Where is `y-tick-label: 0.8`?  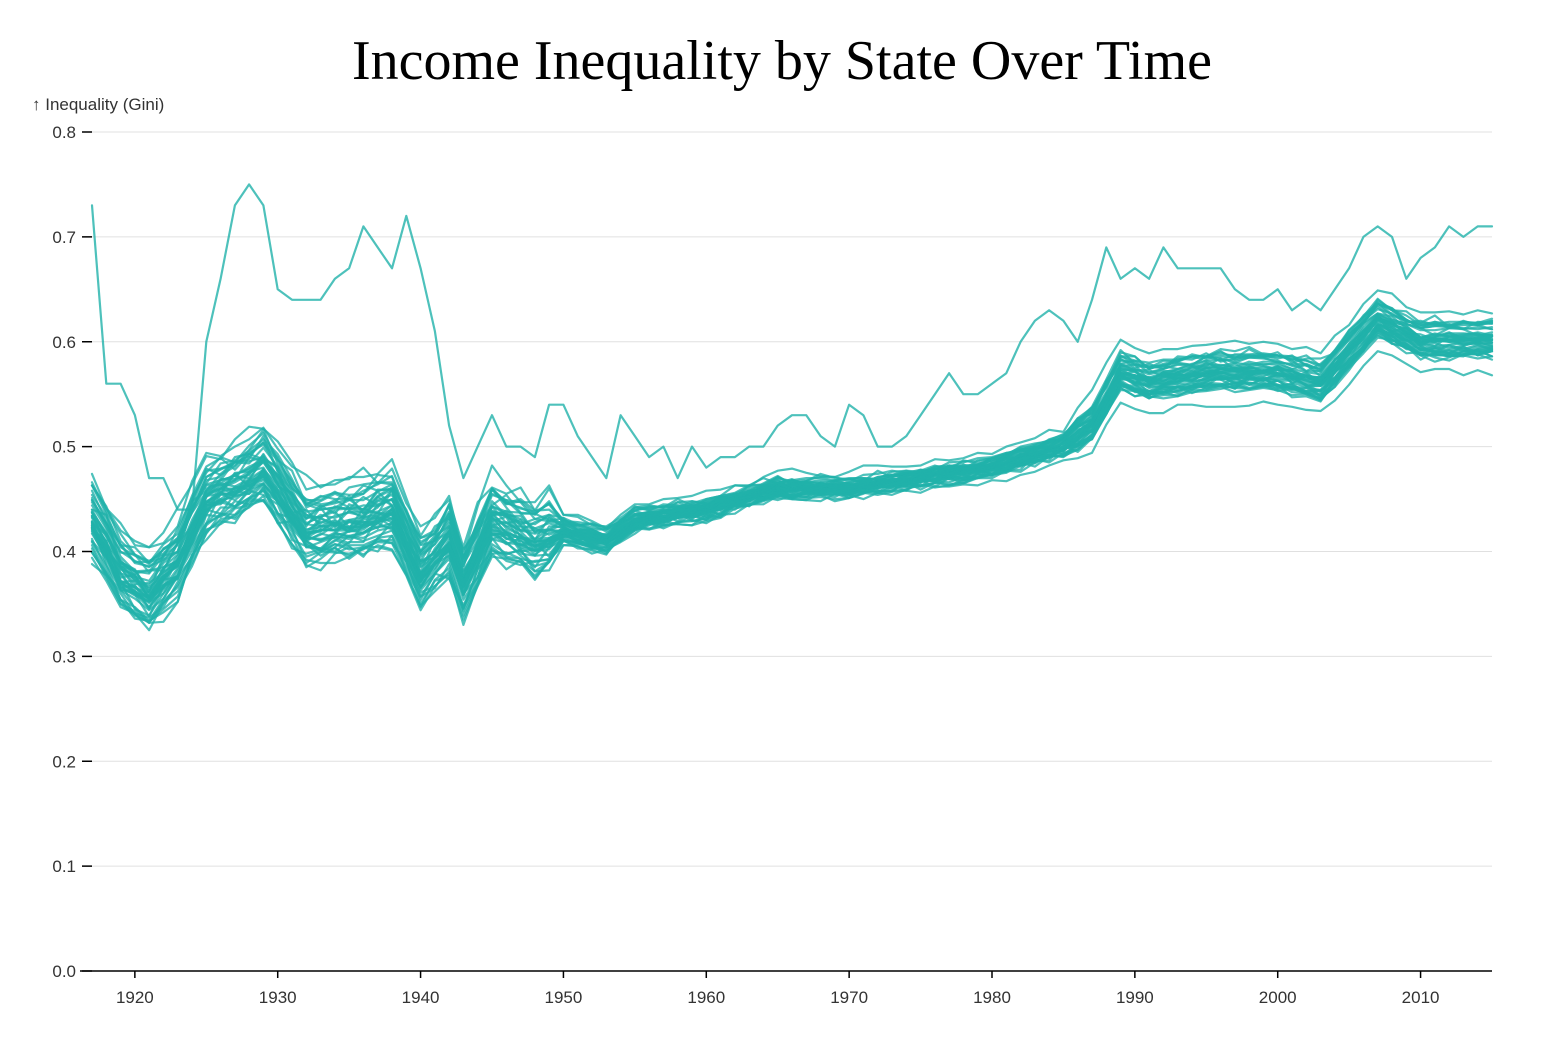 y-tick-label: 0.8 is located at coordinates (64, 132).